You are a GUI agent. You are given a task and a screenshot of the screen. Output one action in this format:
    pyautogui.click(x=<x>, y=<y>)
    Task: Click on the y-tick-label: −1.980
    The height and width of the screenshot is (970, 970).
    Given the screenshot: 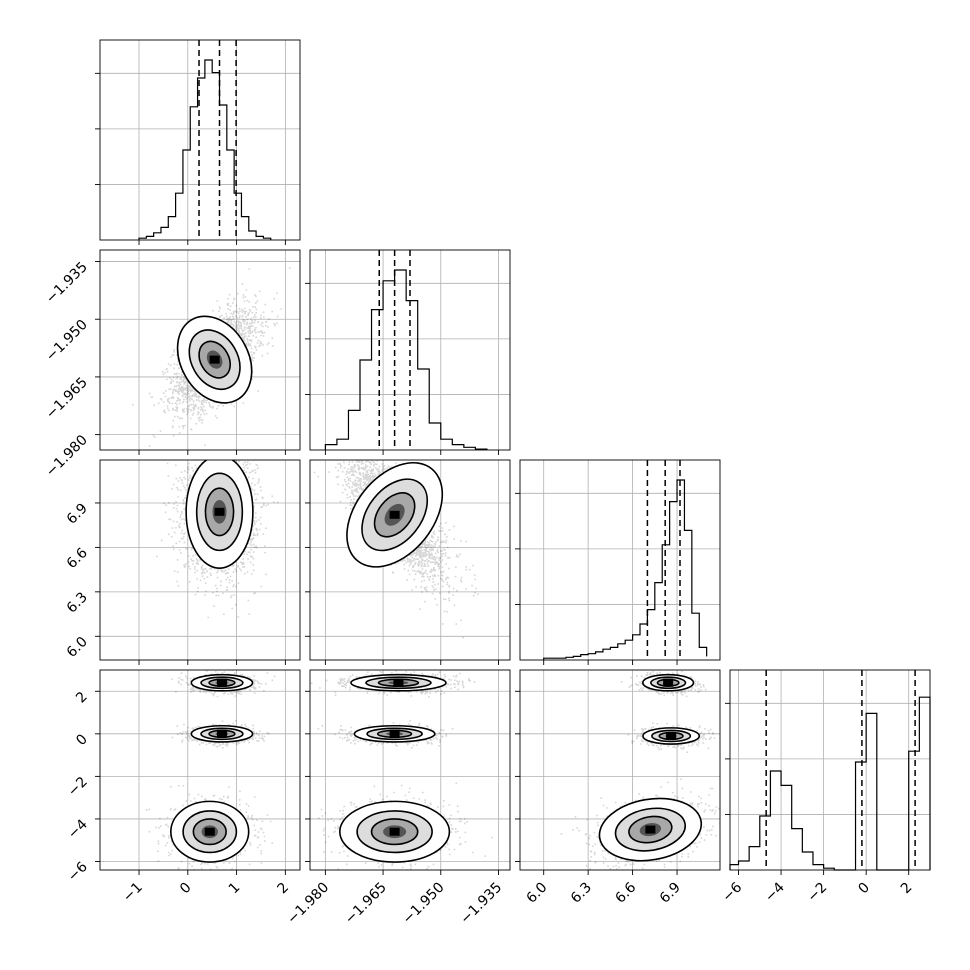 What is the action you would take?
    pyautogui.click(x=67, y=456)
    